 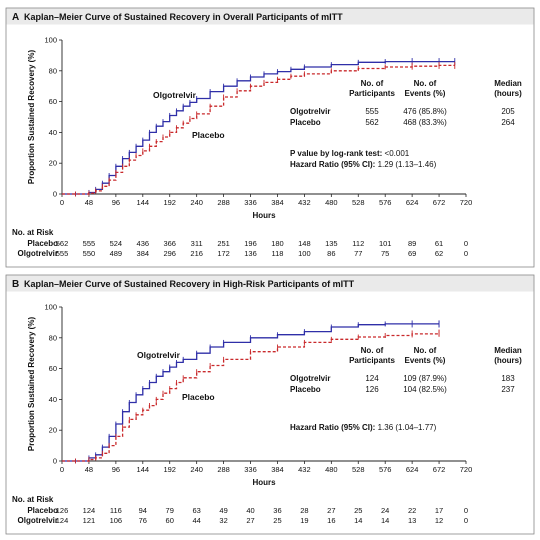 I want to click on at-risk-value: 118, so click(x=277, y=253).